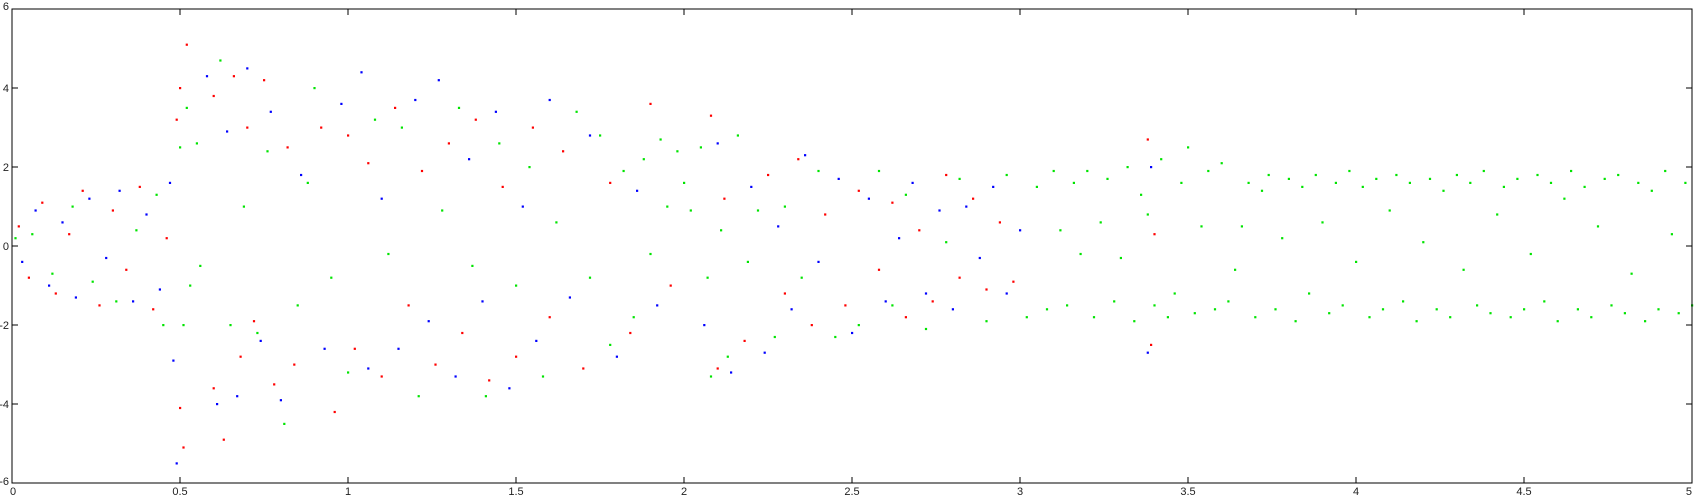  I want to click on y-tick-label: -2, so click(4, 326).